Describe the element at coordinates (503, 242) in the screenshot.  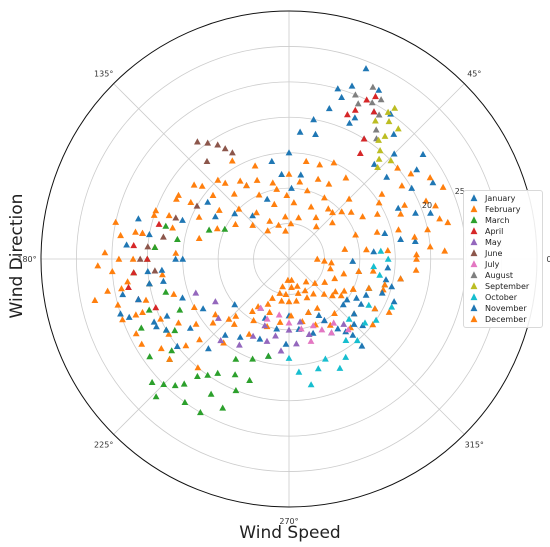
I see `legend-item: ▲ May` at that location.